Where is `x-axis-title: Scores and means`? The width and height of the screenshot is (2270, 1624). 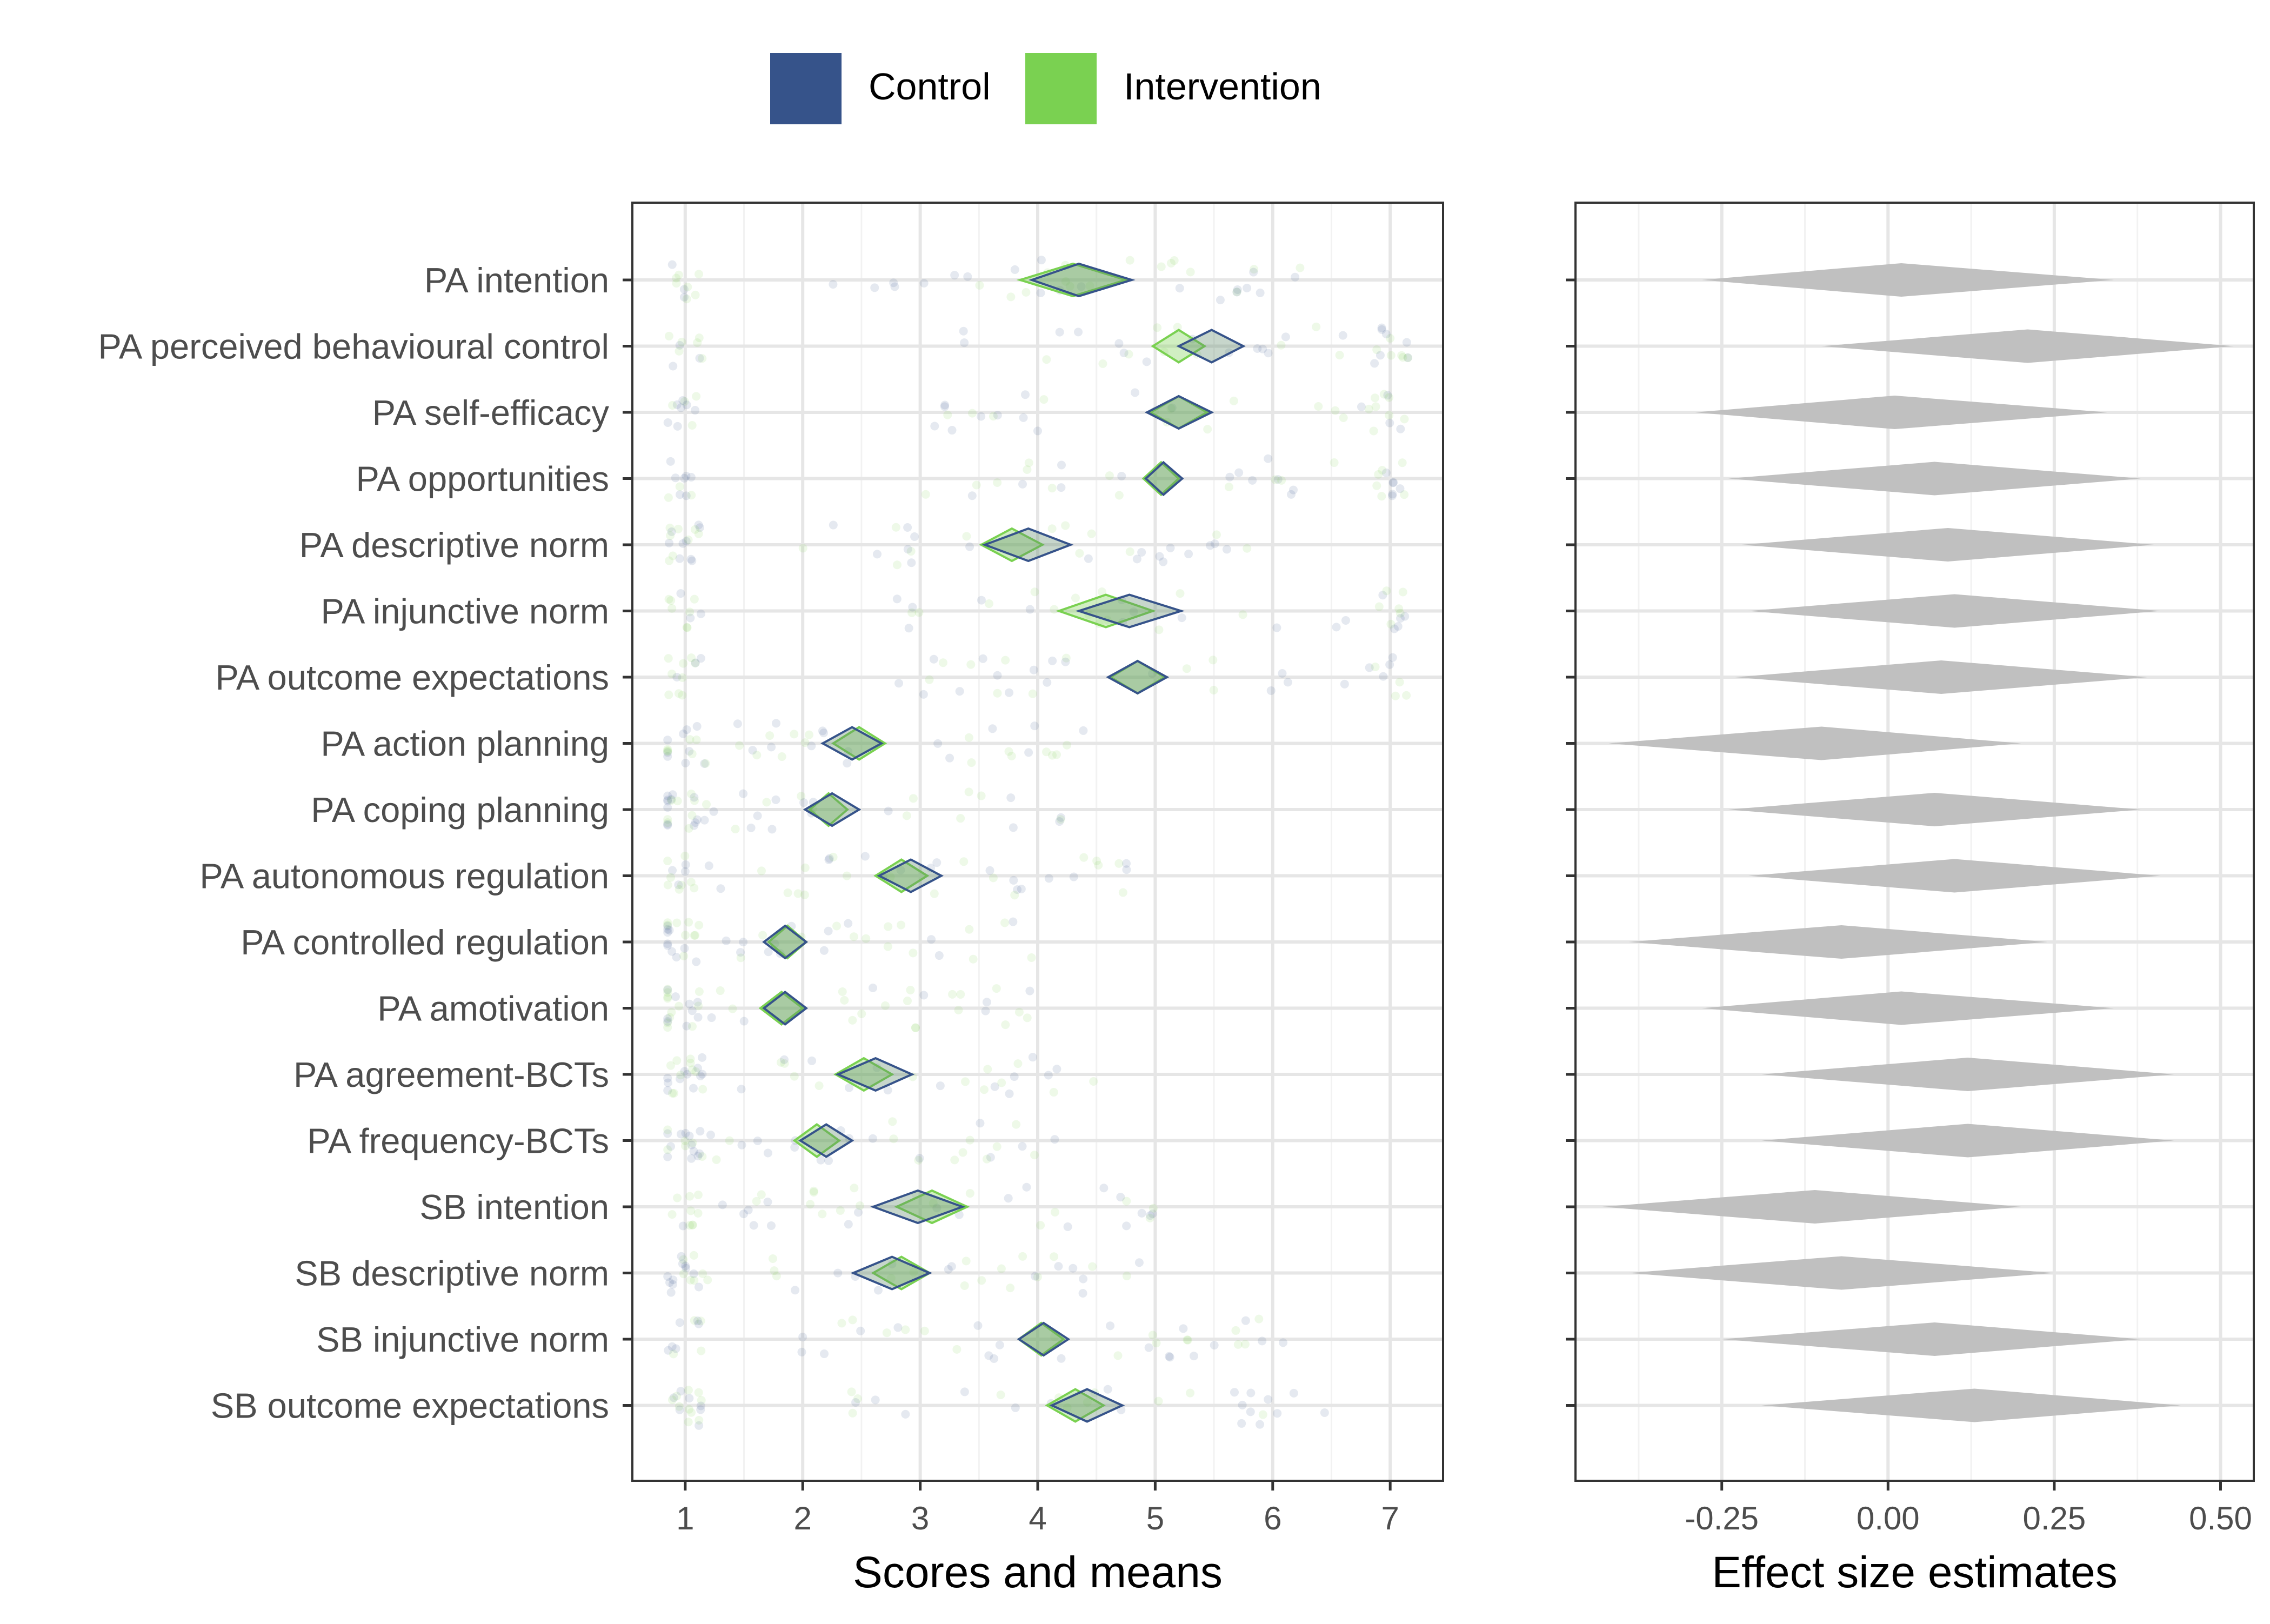
x-axis-title: Scores and means is located at coordinates (1038, 1573).